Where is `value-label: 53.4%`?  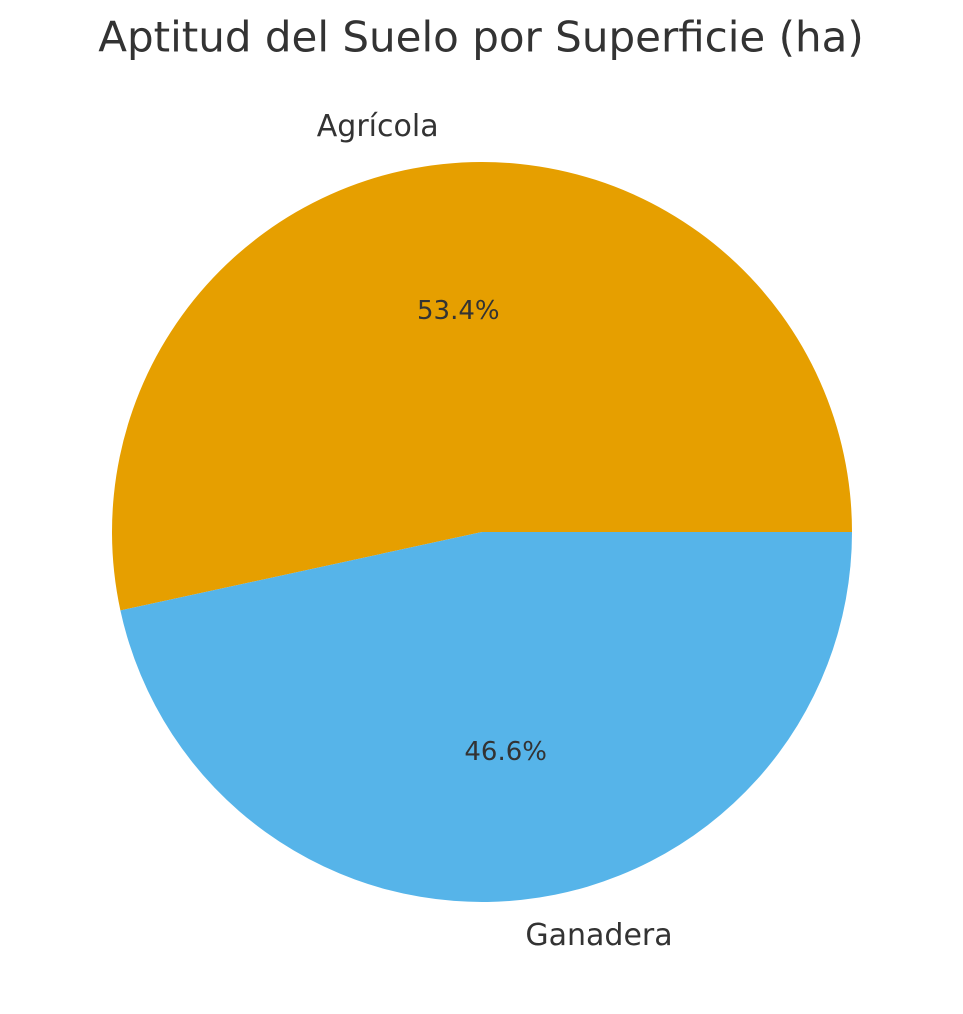
value-label: 53.4% is located at coordinates (458, 311).